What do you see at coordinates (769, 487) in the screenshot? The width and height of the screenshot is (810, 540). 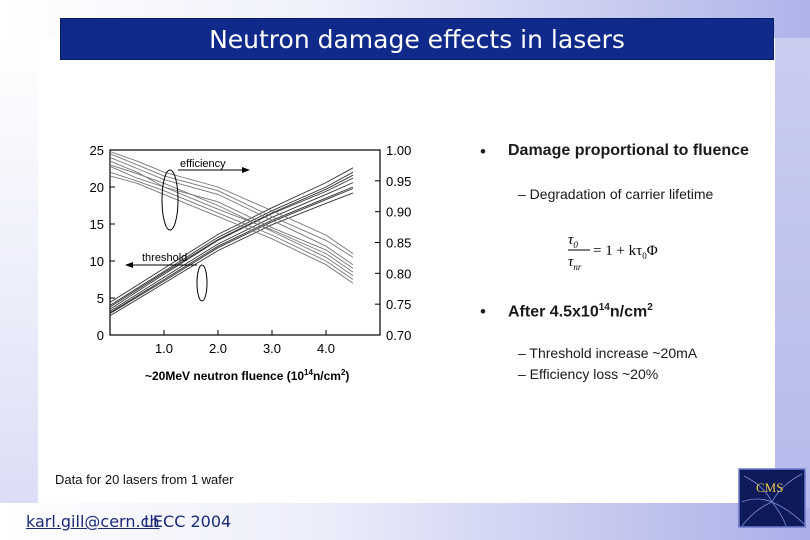 I see `cms-logo-text: CMS` at bounding box center [769, 487].